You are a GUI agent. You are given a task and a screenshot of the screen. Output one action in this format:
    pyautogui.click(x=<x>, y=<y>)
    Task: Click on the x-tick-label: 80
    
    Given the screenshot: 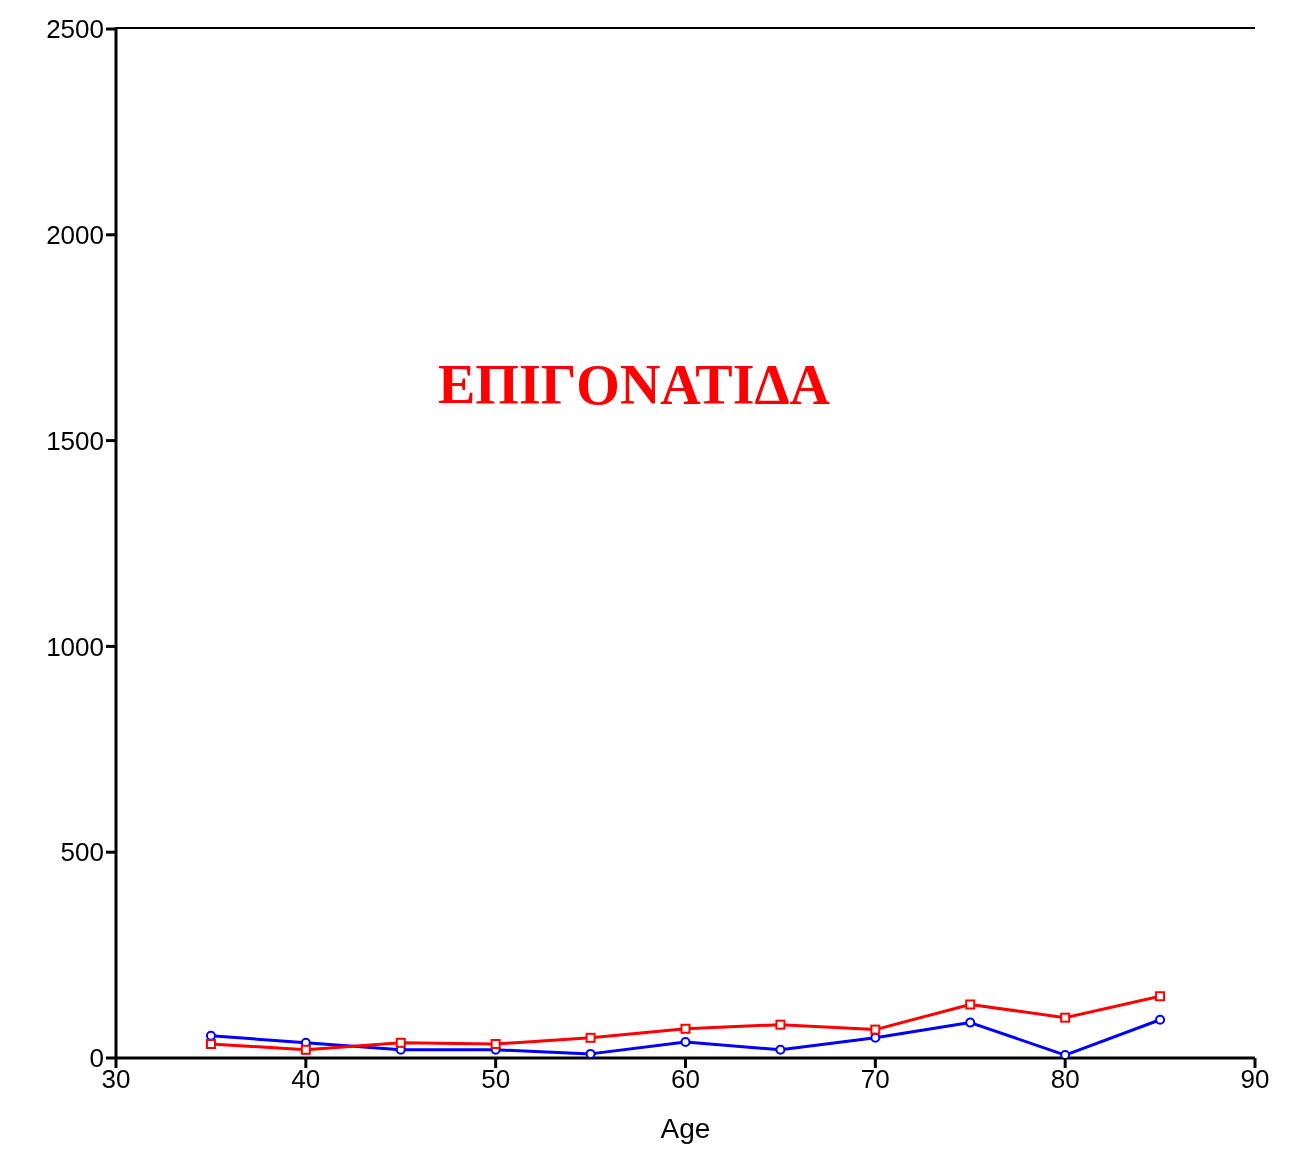 What is the action you would take?
    pyautogui.click(x=1065, y=1079)
    